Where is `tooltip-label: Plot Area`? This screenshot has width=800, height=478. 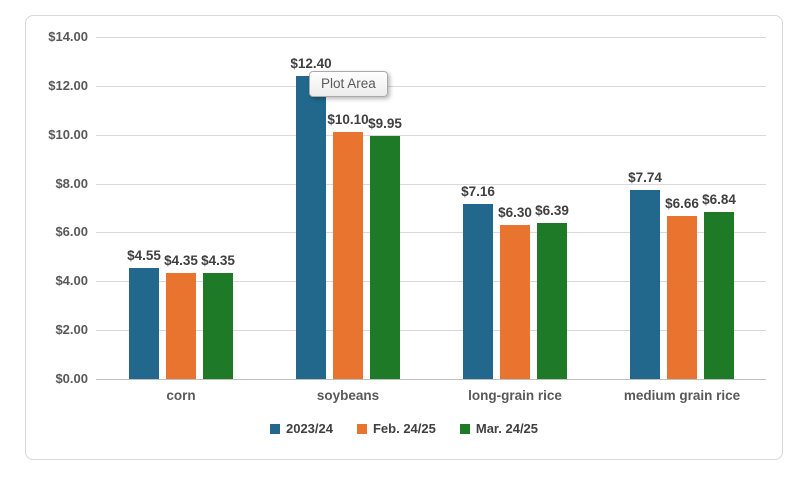 tooltip-label: Plot Area is located at coordinates (348, 83).